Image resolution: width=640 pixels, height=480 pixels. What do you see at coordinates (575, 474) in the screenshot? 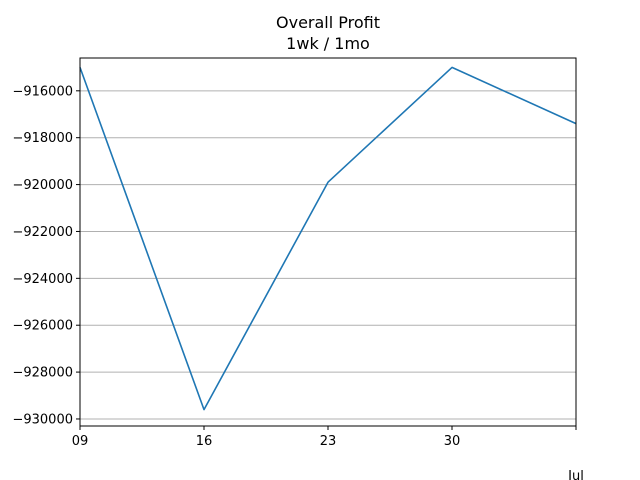
I see `x-offset-label: Jul` at bounding box center [575, 474].